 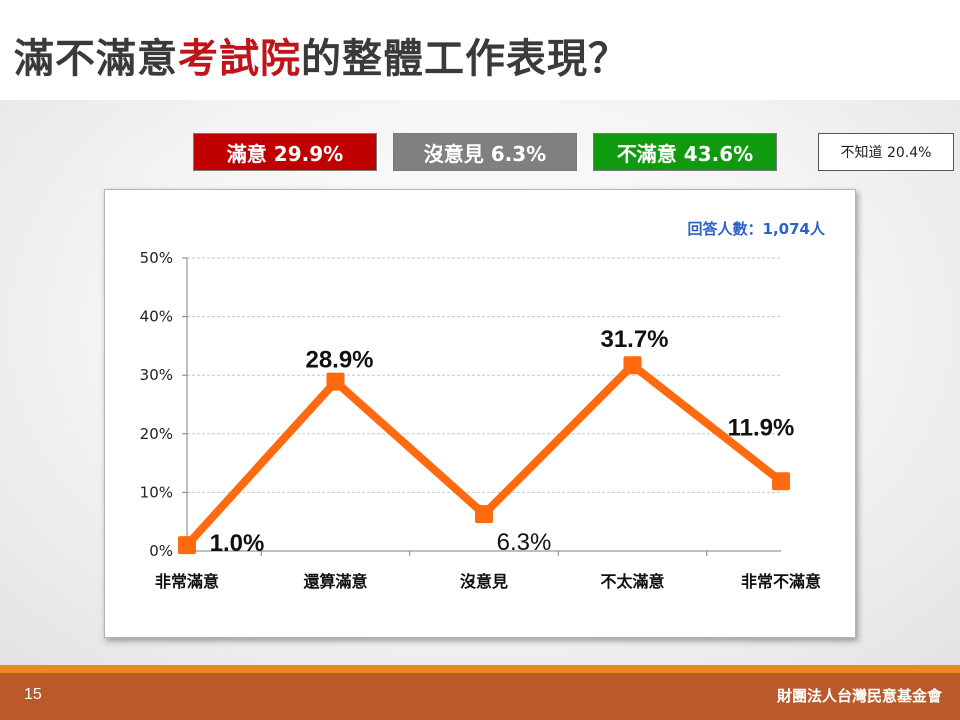 I want to click on x-tick-label: 不太滿意, so click(x=632, y=581).